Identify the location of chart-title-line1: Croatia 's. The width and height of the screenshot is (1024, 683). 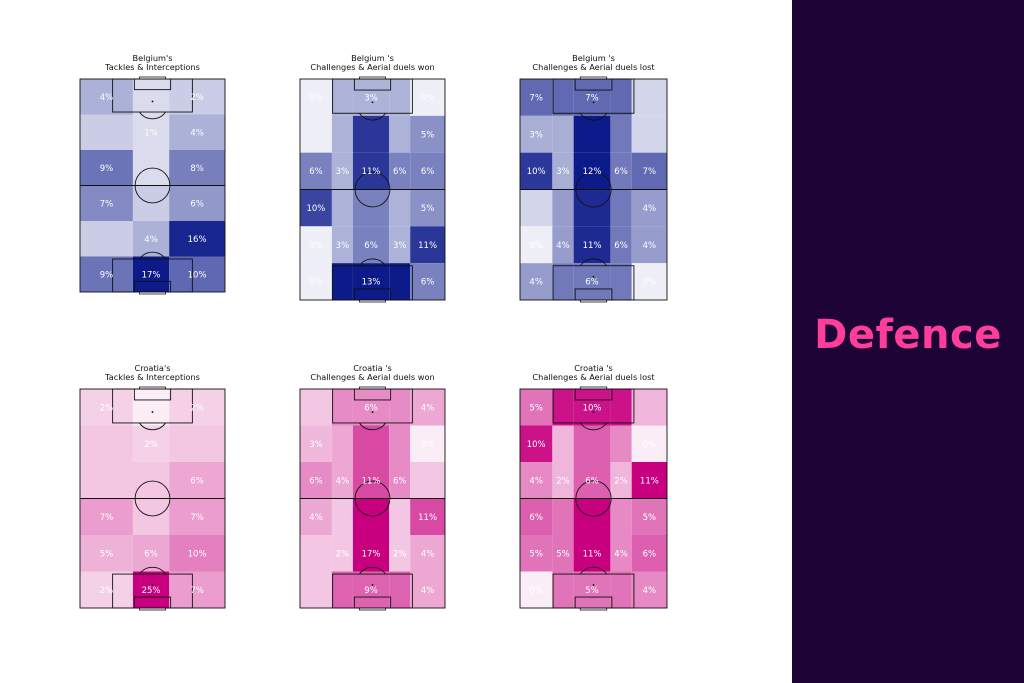
(593, 368).